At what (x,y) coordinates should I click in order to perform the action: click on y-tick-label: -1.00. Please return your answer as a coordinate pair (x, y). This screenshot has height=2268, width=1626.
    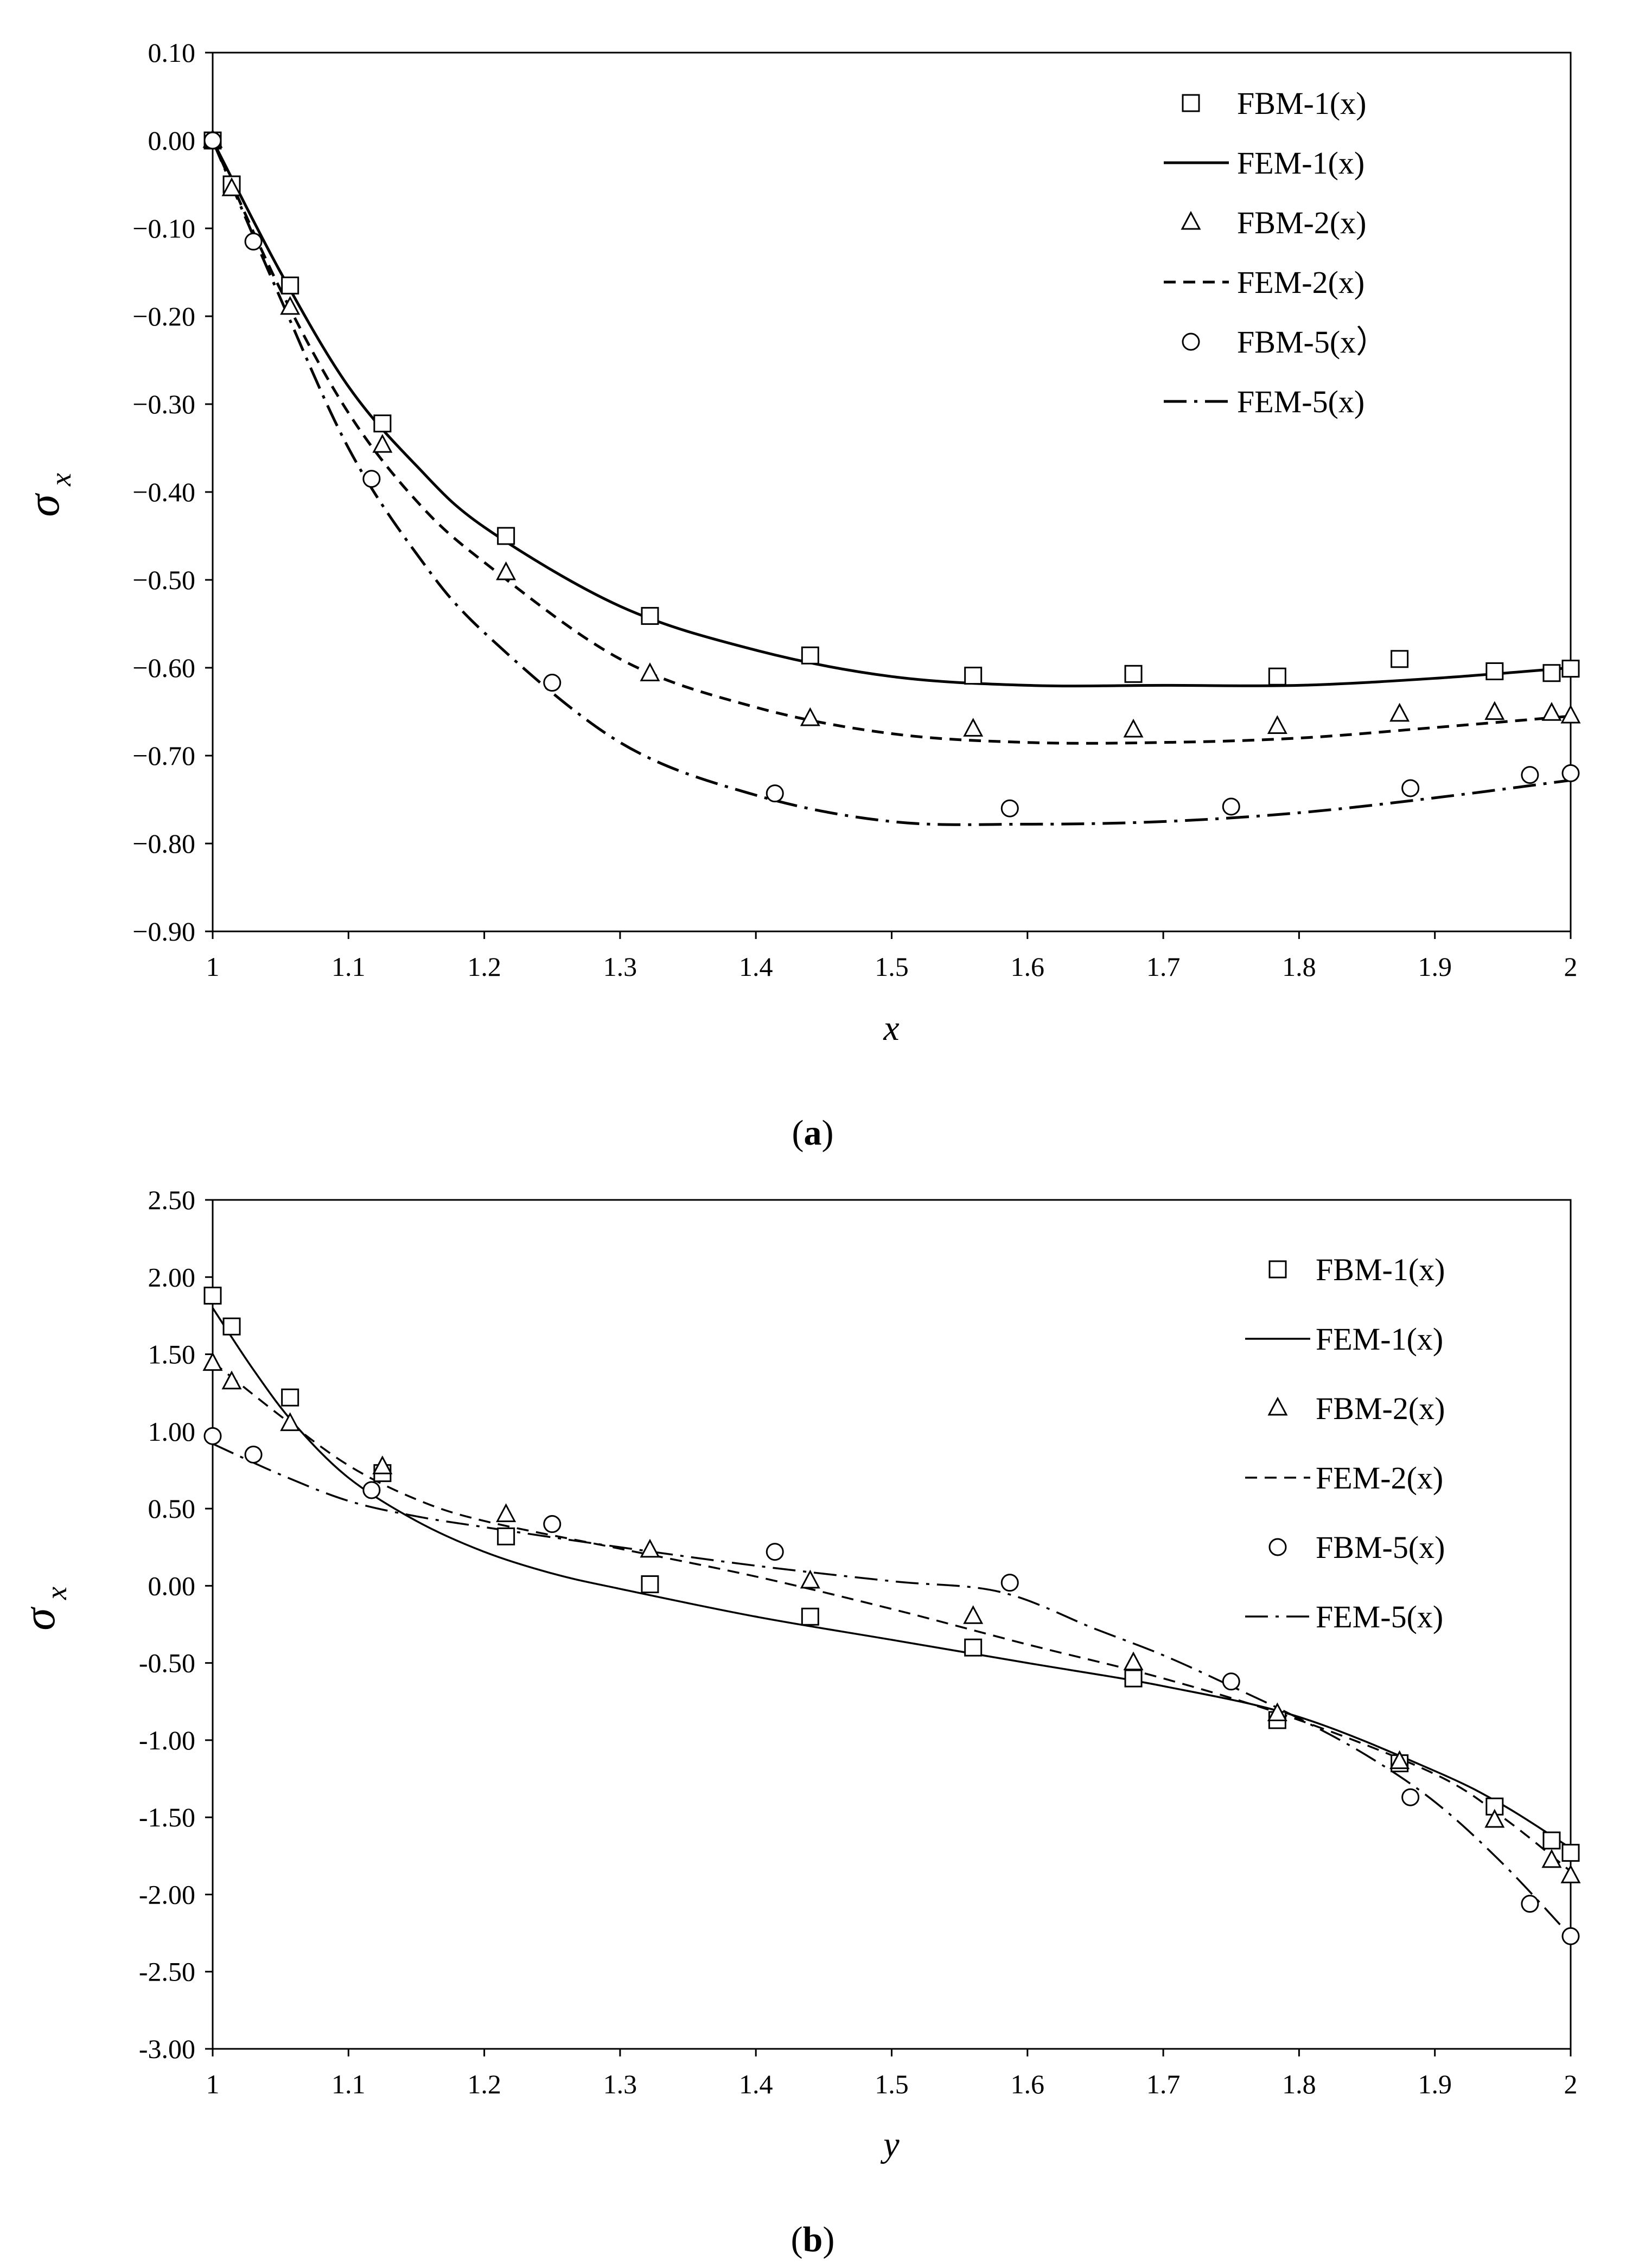
    Looking at the image, I should click on (167, 1740).